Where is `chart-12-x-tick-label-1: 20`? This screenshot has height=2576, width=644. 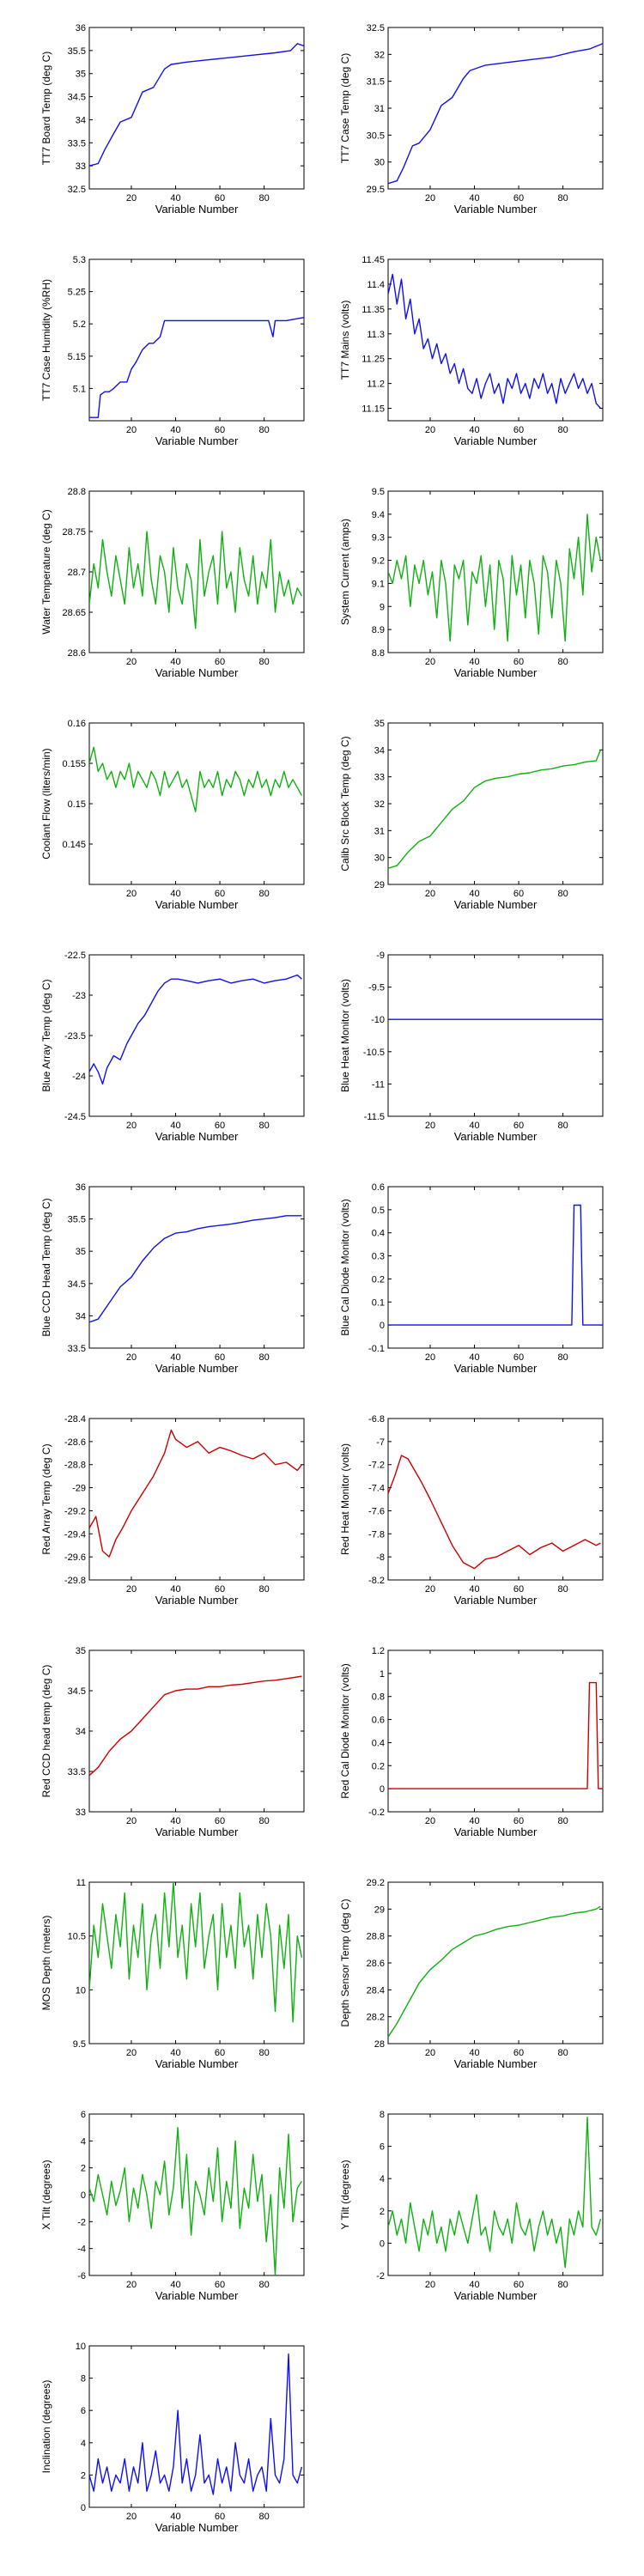 chart-12-x-tick-label-1: 20 is located at coordinates (430, 1357).